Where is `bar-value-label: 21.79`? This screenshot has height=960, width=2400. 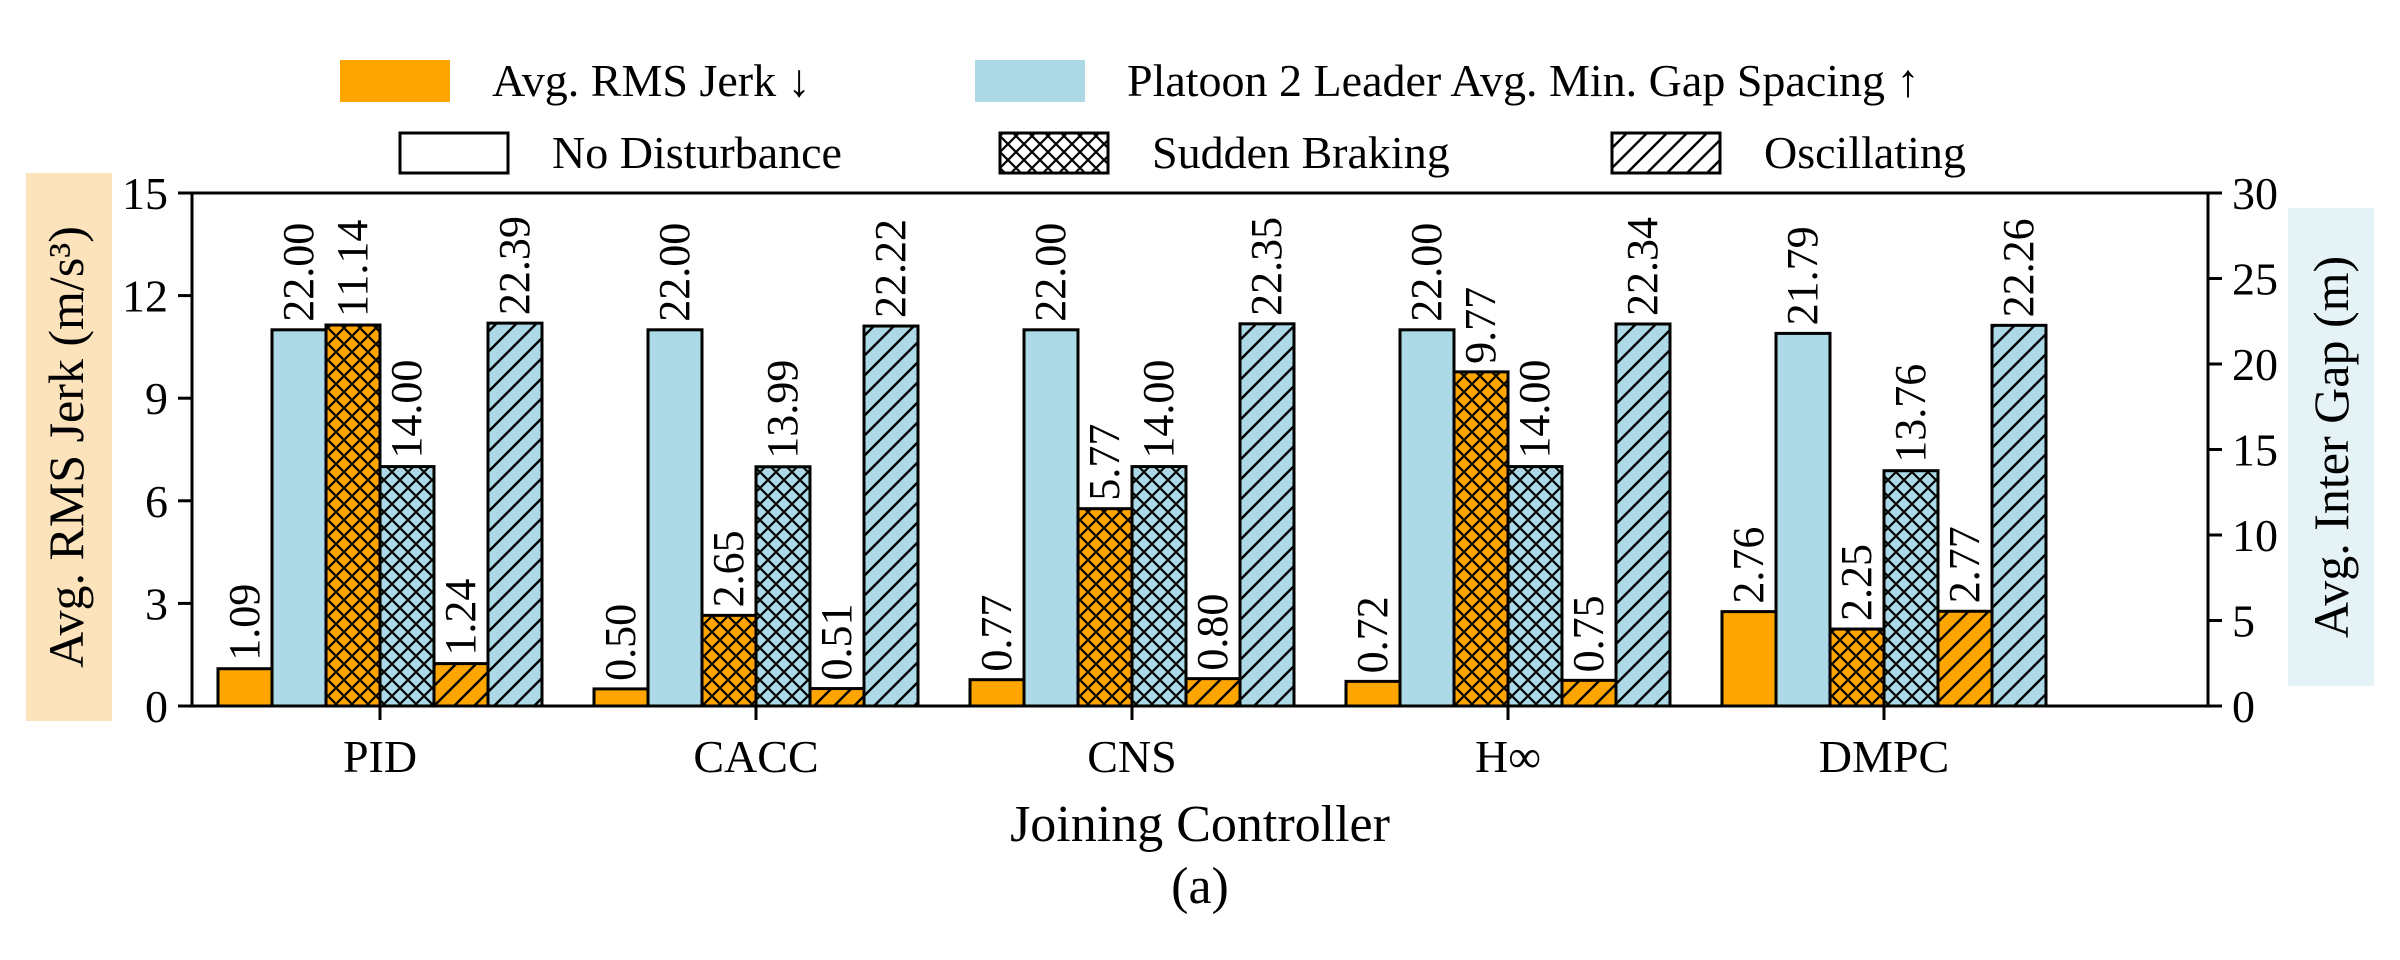
bar-value-label: 21.79 is located at coordinates (1802, 275).